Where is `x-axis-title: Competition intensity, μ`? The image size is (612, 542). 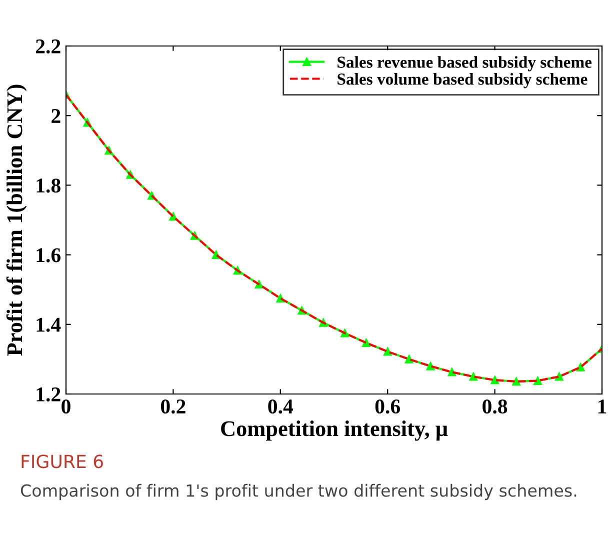 x-axis-title: Competition intensity, μ is located at coordinates (334, 430).